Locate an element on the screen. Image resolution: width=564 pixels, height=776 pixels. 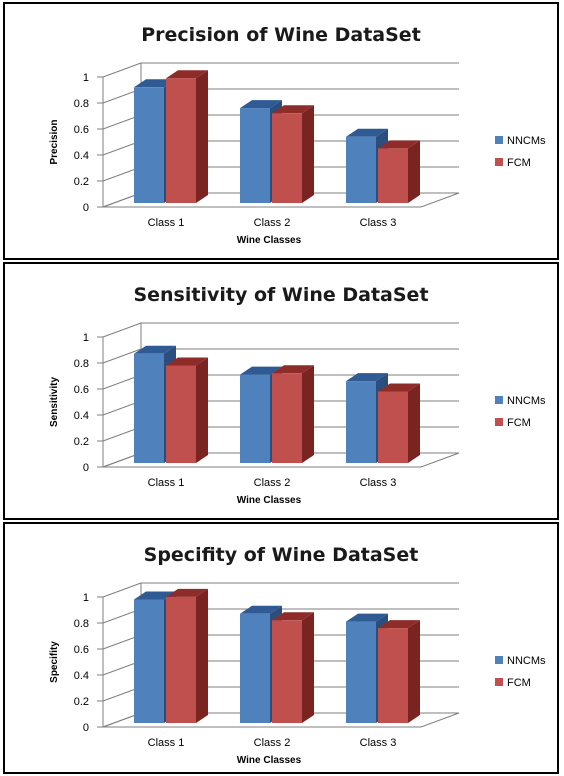
chart-title: Sensitivity of Wine DataSet is located at coordinates (280, 295).